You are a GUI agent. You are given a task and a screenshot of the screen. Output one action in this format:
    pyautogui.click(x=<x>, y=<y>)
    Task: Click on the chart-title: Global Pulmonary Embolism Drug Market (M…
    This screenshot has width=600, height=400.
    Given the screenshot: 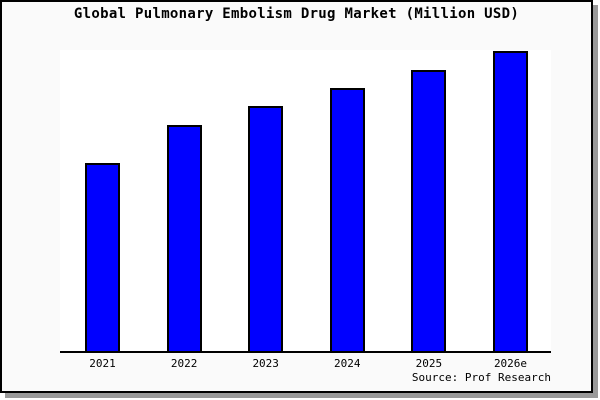 What is the action you would take?
    pyautogui.click(x=296, y=14)
    